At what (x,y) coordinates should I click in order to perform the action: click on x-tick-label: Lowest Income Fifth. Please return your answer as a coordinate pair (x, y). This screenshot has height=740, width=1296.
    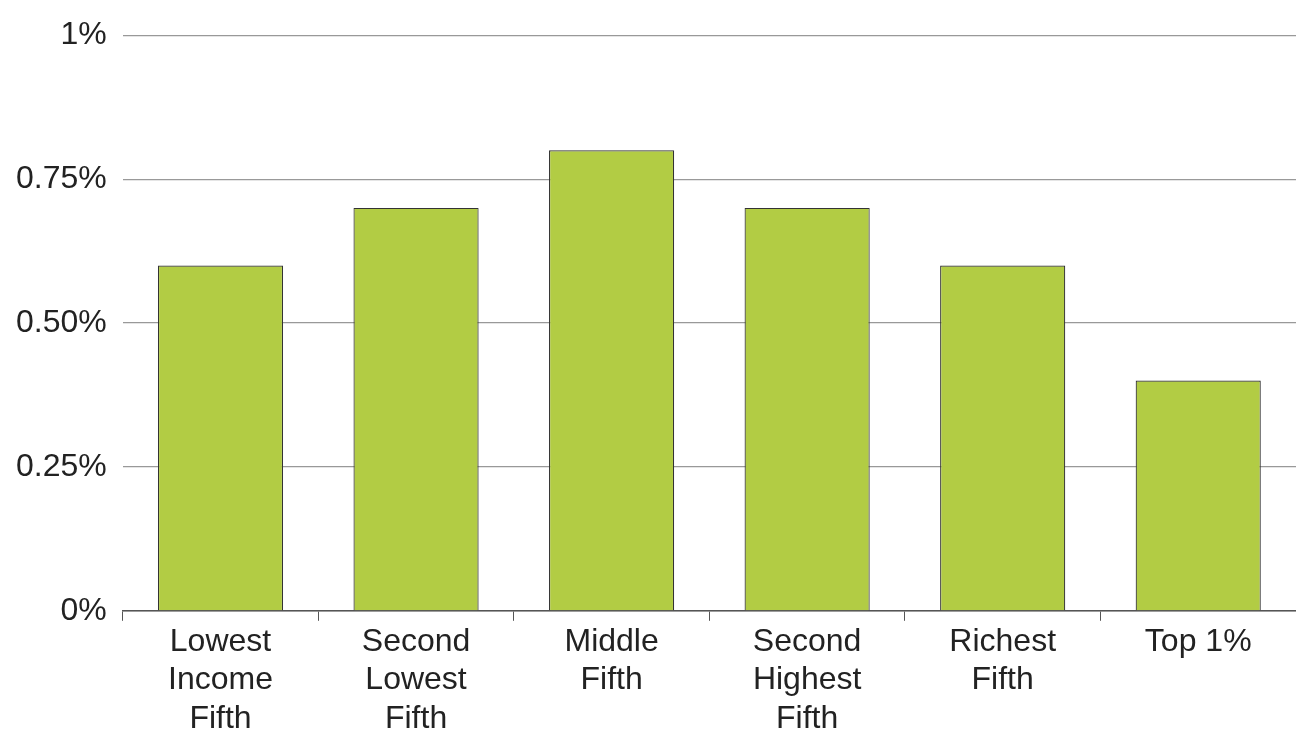
    Looking at the image, I should click on (220, 678).